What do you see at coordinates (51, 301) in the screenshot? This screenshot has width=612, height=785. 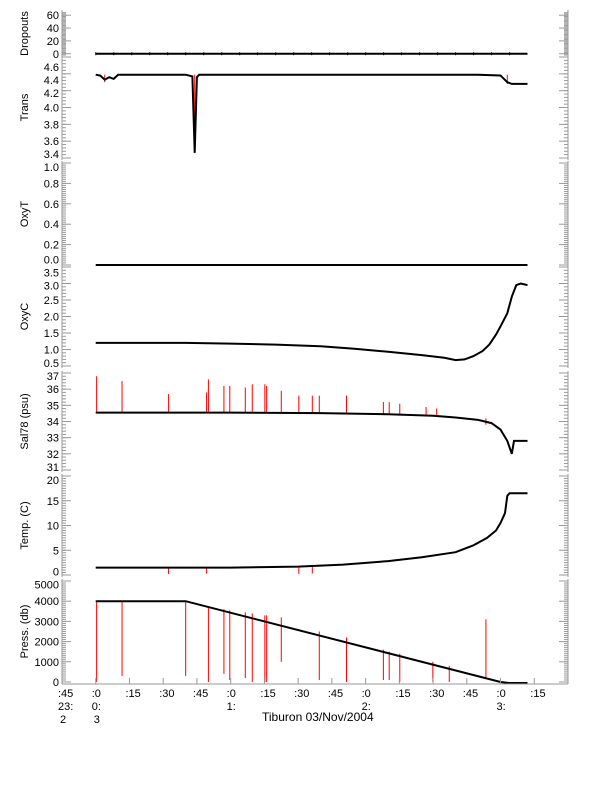 I see `y-tick-label: 2.5` at bounding box center [51, 301].